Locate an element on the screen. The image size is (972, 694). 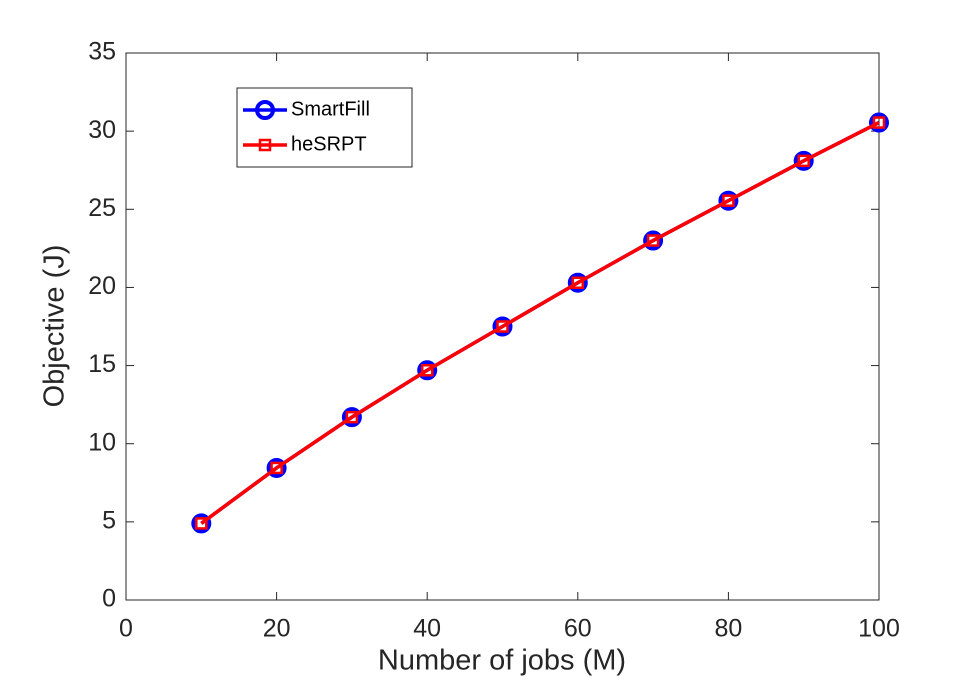
x-tick-label: 40 is located at coordinates (427, 629).